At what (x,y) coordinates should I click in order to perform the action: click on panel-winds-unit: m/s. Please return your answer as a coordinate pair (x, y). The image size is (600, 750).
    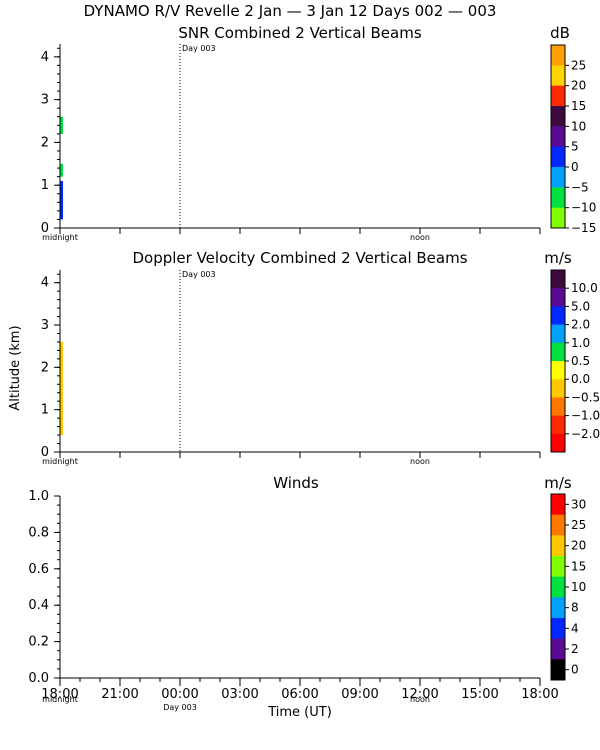
    Looking at the image, I should click on (558, 483).